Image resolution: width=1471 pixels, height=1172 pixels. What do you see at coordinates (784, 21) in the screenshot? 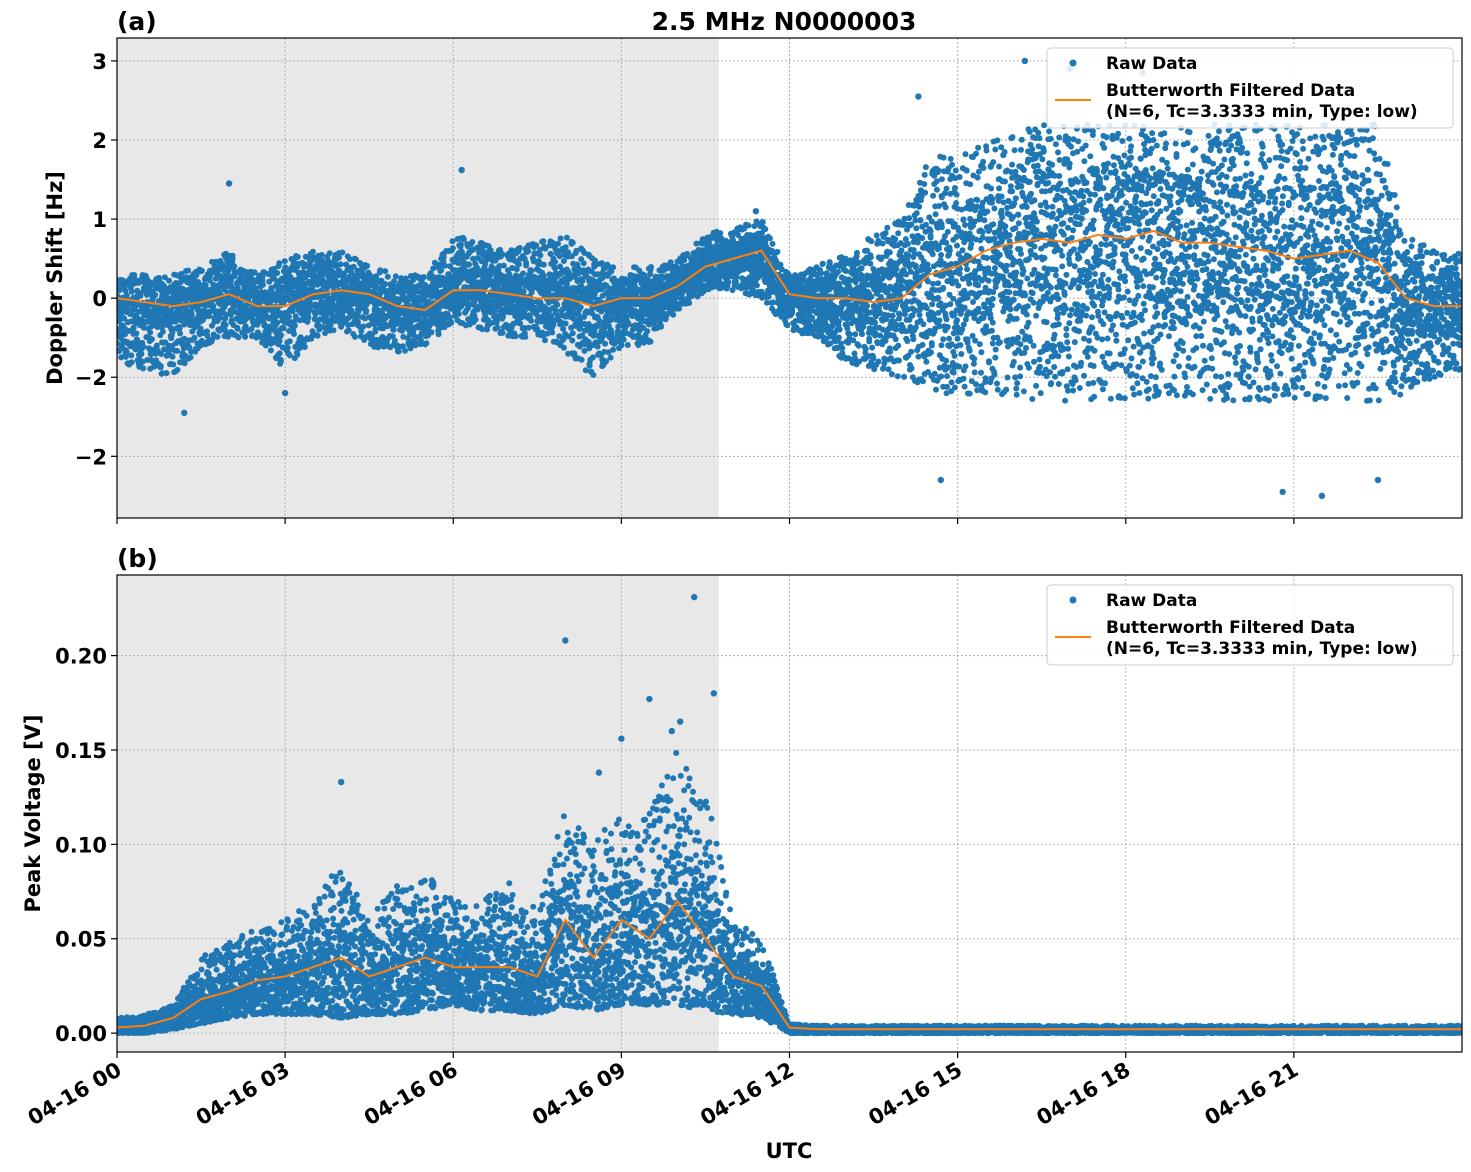
I see `figure-title: 2.5 MHz N0000003` at bounding box center [784, 21].